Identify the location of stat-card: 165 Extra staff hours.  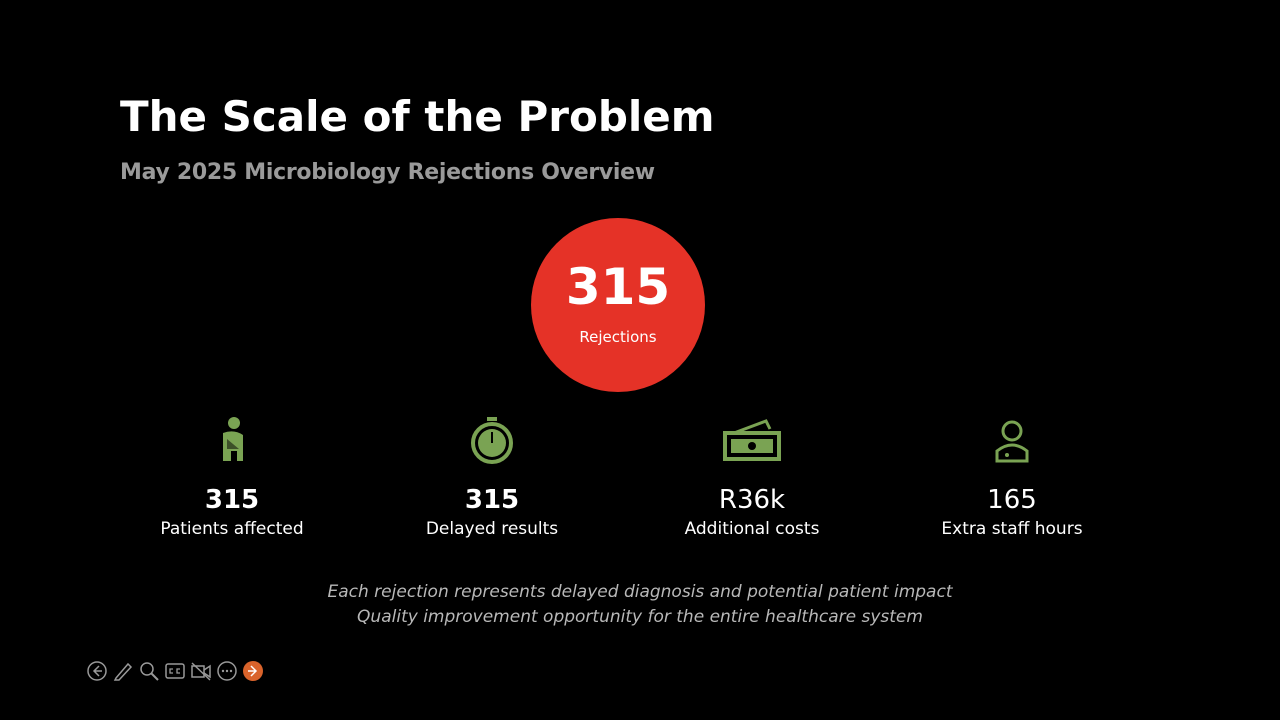
(1012, 477).